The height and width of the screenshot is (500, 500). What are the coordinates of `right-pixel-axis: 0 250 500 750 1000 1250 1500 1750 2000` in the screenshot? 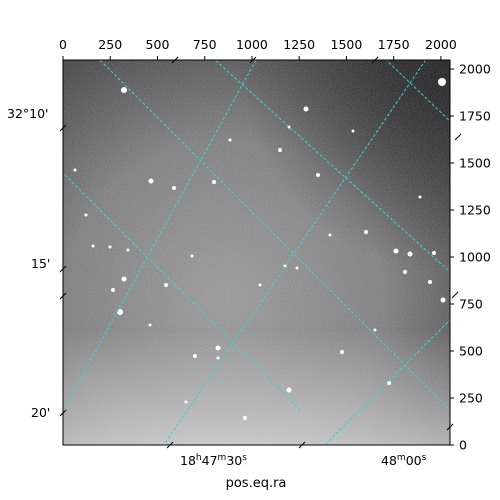 It's located at (470, 257).